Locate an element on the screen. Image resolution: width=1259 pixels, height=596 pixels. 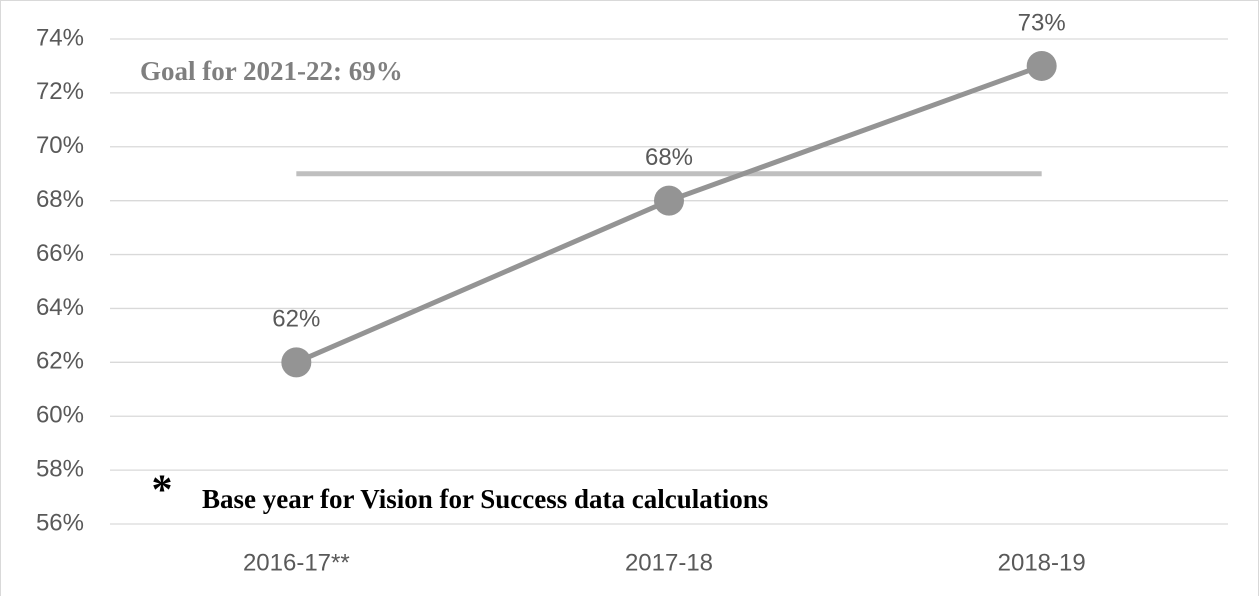
data-label: 73% is located at coordinates (1042, 22).